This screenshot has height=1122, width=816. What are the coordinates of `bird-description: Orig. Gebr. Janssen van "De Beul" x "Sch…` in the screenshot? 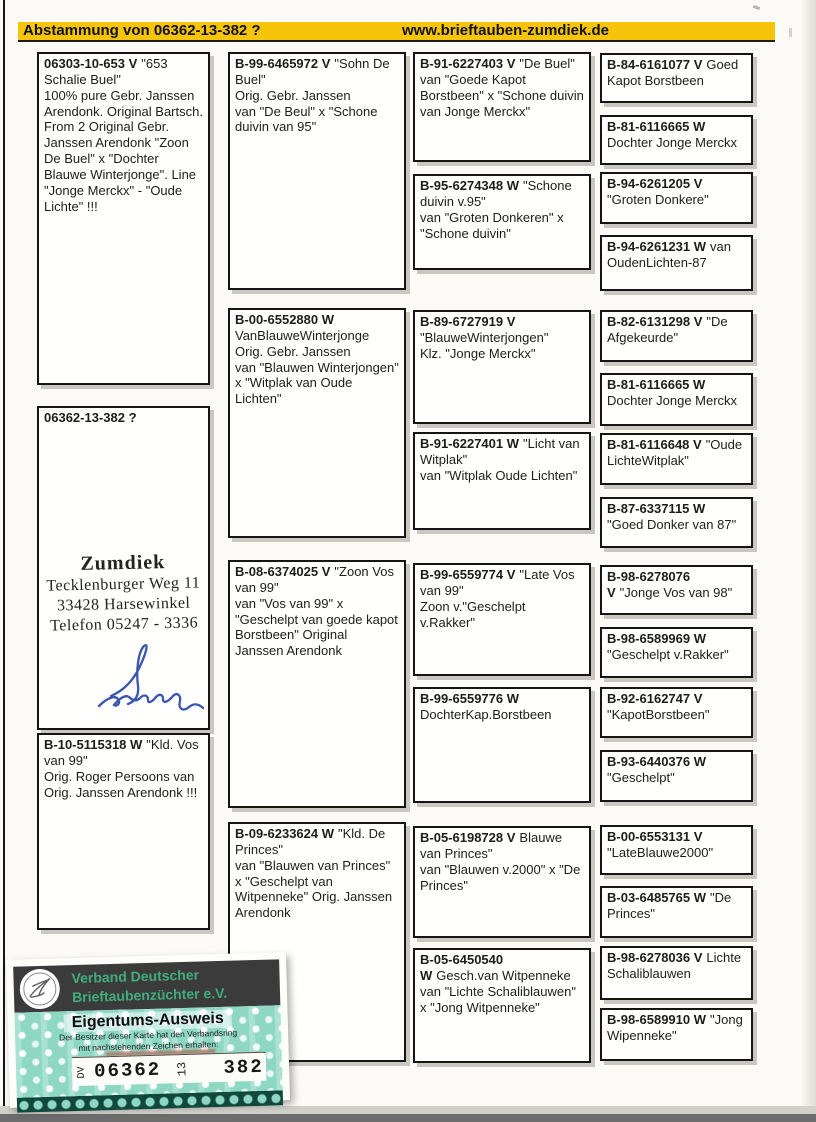 It's located at (306, 111).